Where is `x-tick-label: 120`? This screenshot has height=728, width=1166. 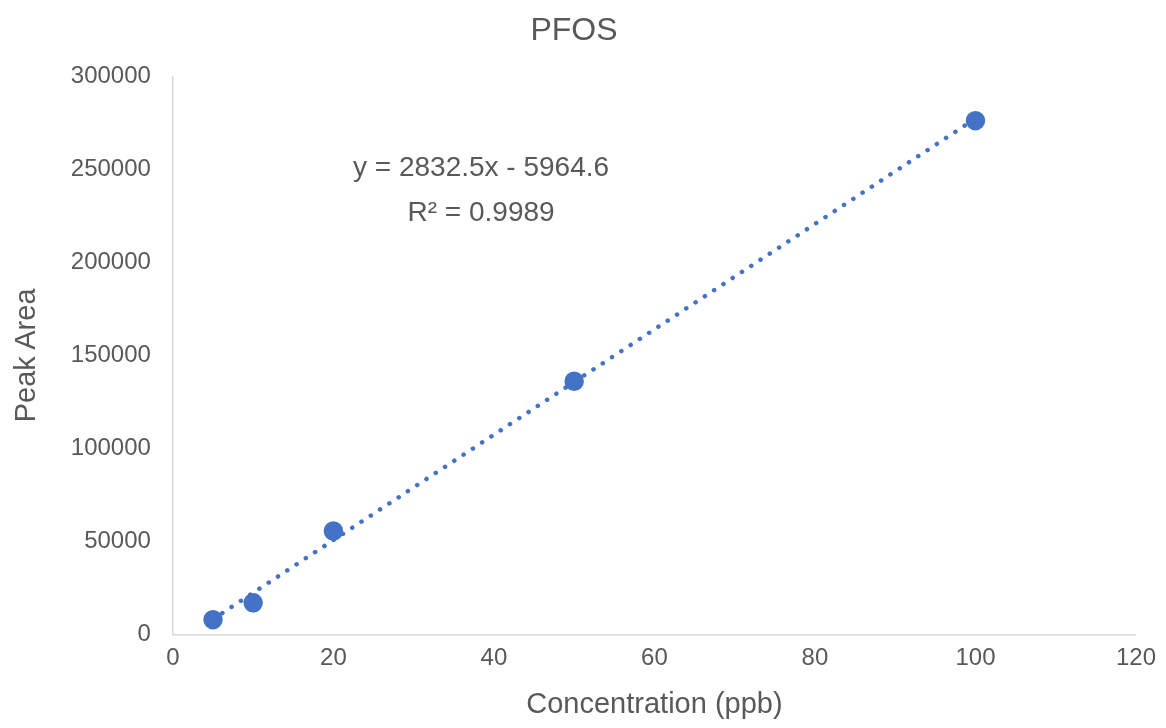 x-tick-label: 120 is located at coordinates (1135, 657).